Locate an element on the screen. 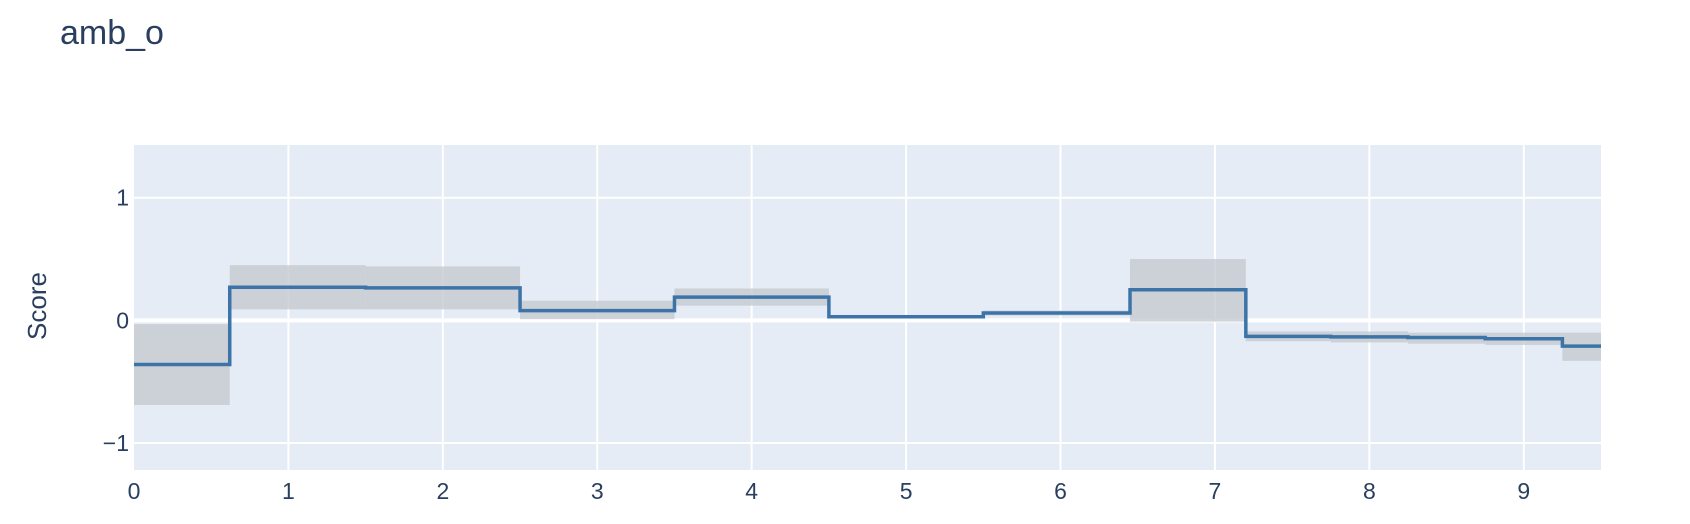 The image size is (1690, 524). score-line-layer is located at coordinates (867, 326).